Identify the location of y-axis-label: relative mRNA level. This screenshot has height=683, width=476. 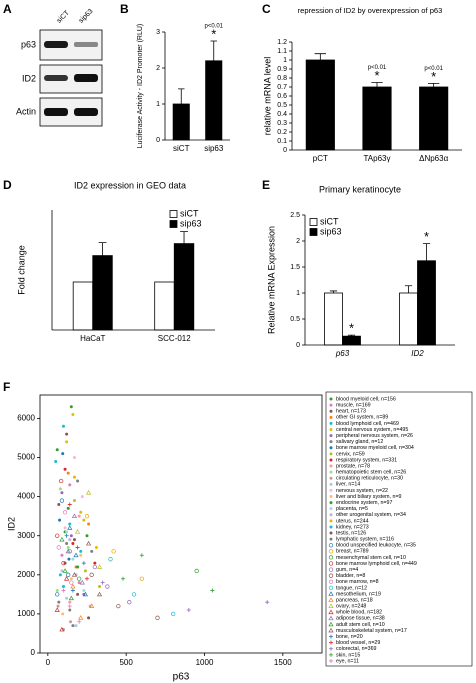
(267, 96).